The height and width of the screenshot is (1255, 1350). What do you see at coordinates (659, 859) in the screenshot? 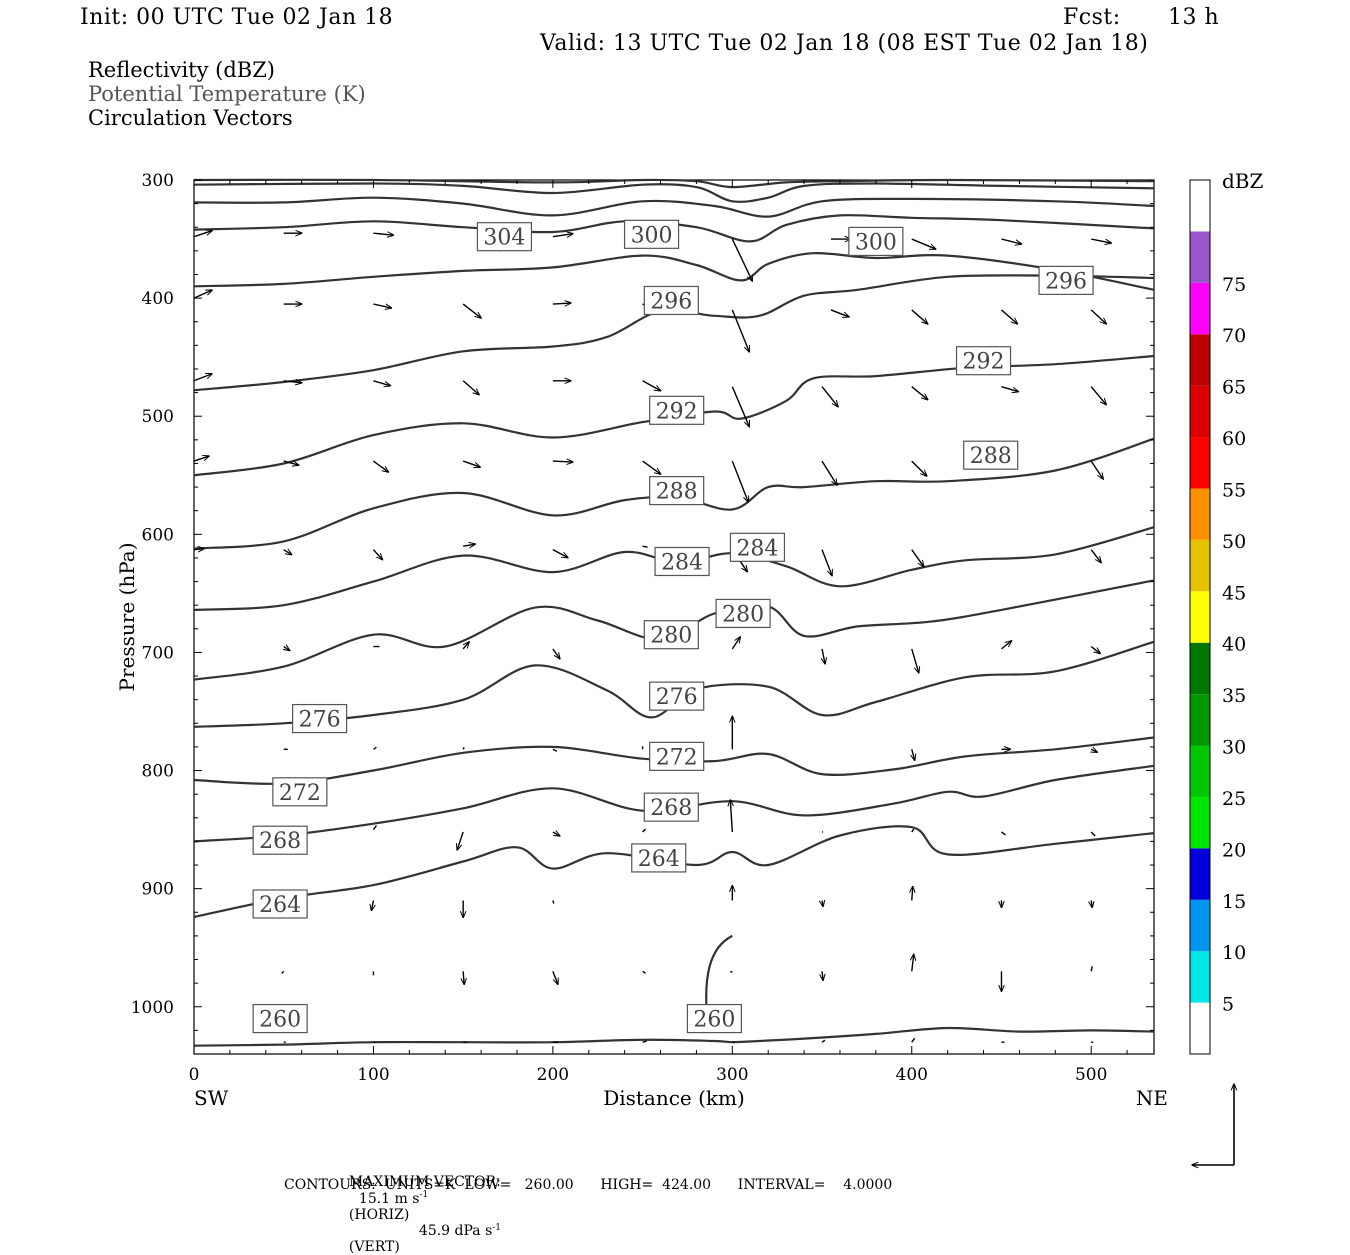
I see `contour-label: 264` at bounding box center [659, 859].